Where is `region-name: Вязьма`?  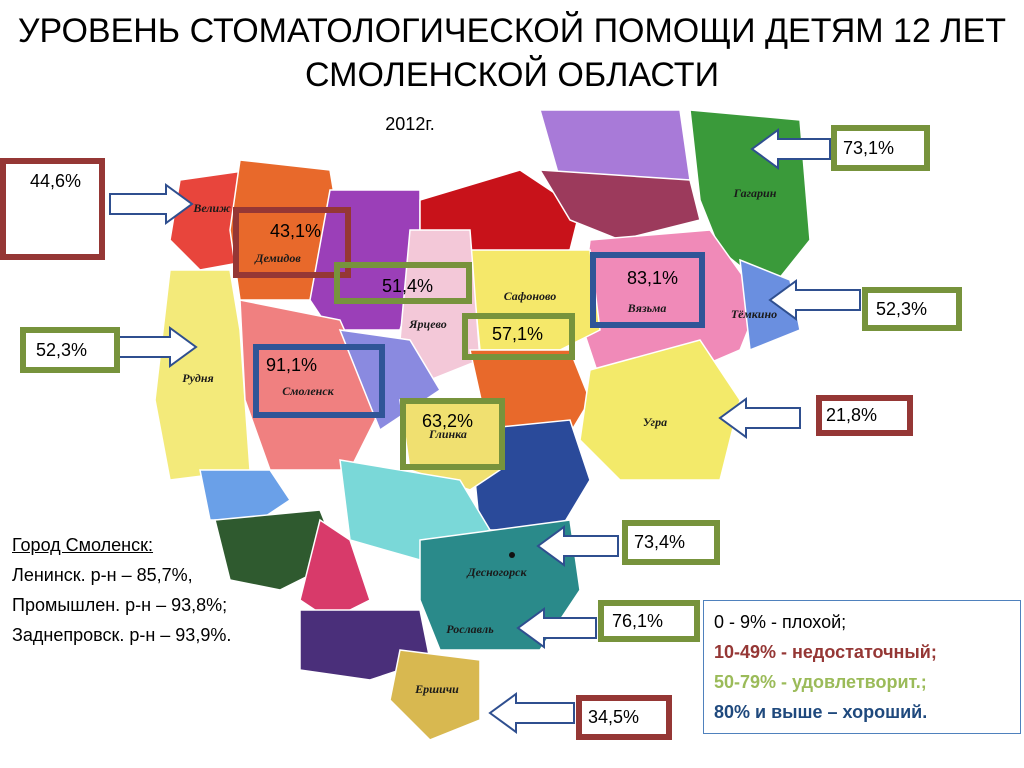 region-name: Вязьма is located at coordinates (647, 308).